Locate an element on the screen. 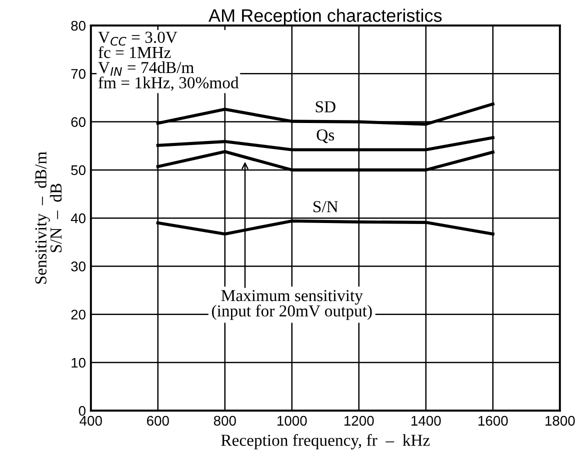  x-tick-label: 1400 is located at coordinates (426, 421).